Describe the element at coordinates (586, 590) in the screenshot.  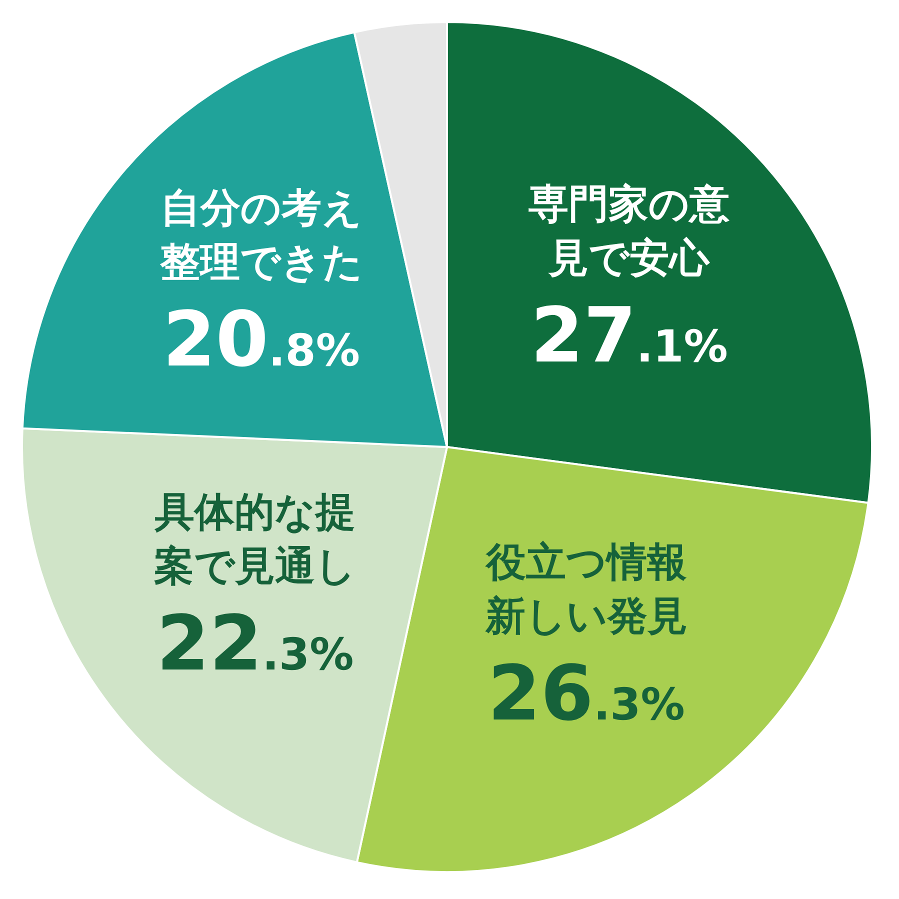
I see `slice-label: 役立つ情報新しい発見` at that location.